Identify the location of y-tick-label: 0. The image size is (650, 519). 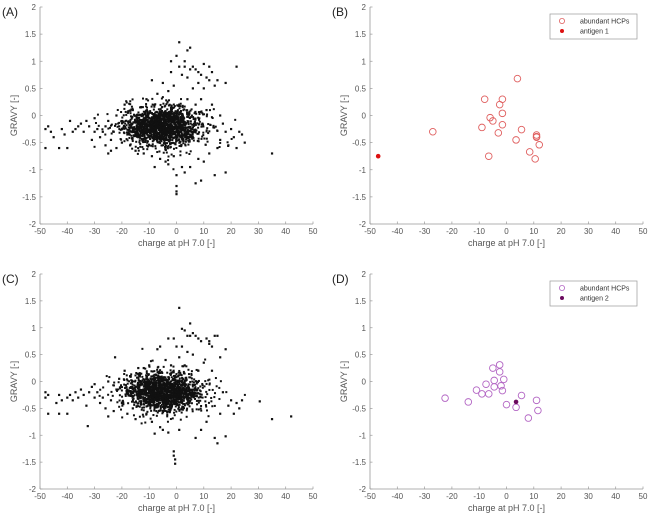
(364, 116).